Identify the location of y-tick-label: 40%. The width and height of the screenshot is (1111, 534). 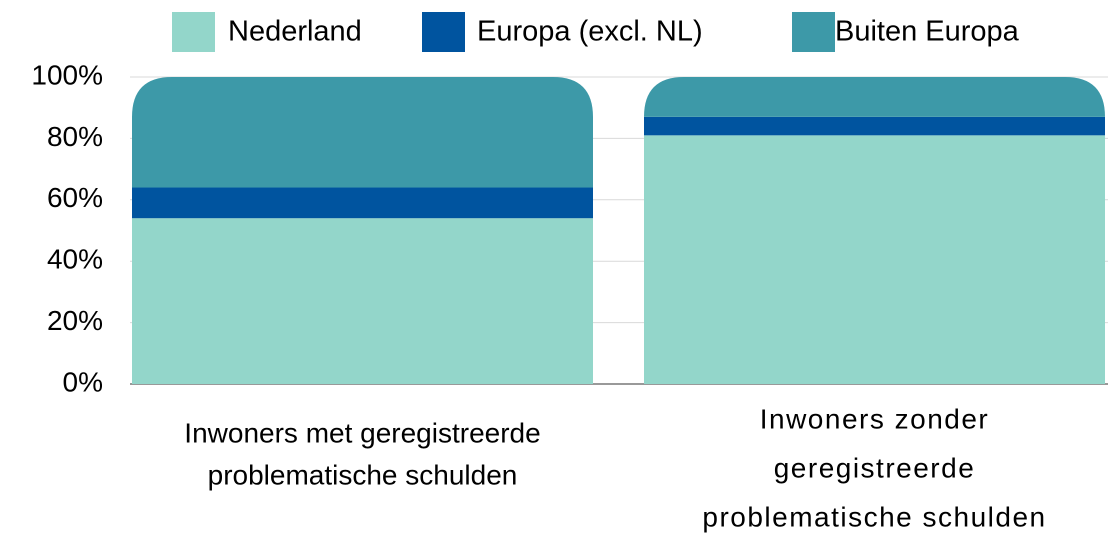
(75, 259).